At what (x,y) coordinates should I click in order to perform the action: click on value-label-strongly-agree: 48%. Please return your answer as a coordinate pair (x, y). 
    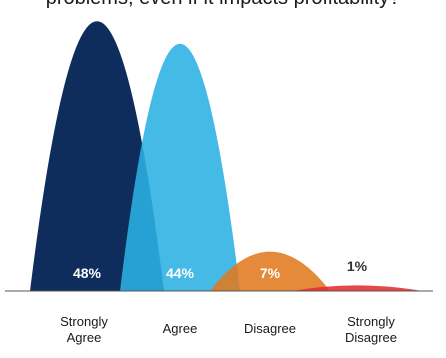
    Looking at the image, I should click on (87, 273).